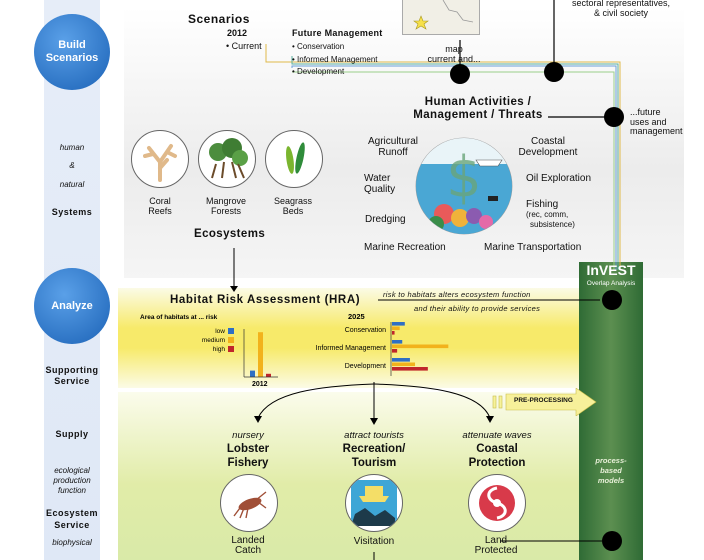 The image size is (704, 560). I want to click on process-3: models, so click(611, 480).